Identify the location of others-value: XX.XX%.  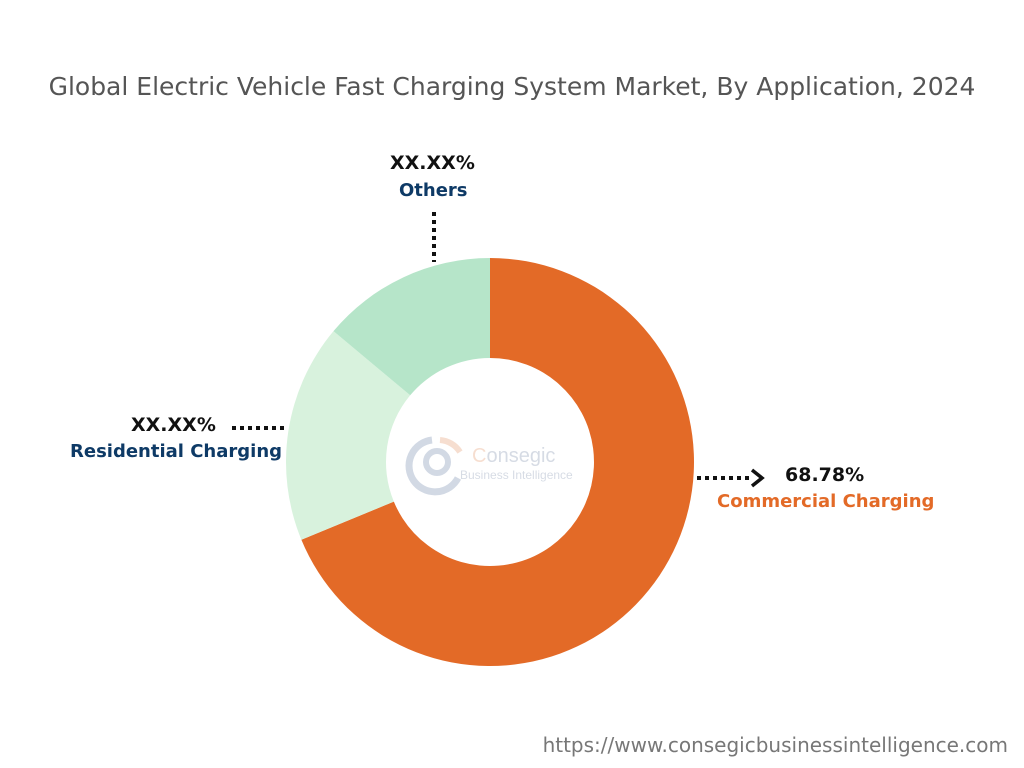
(432, 163).